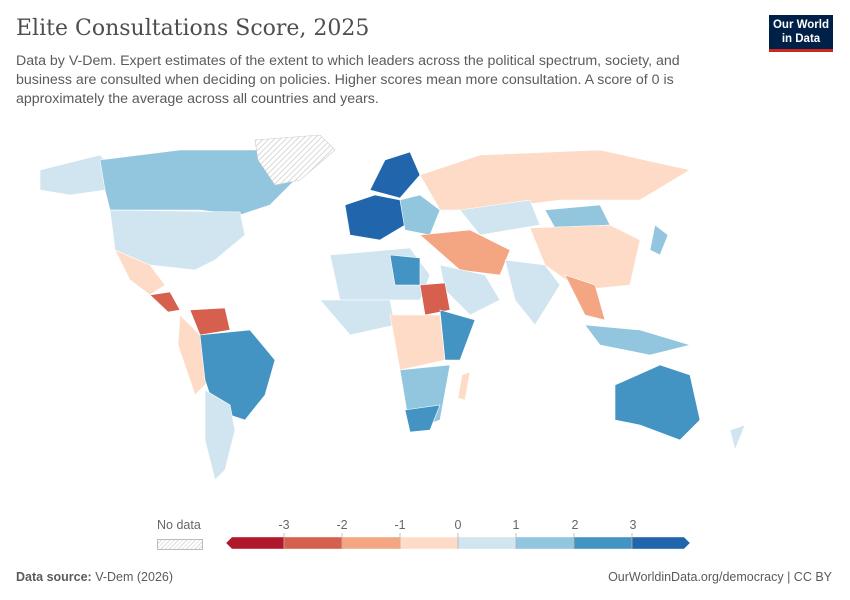 The image size is (850, 600). Describe the element at coordinates (422, 418) in the screenshot. I see `region-south-africa` at that location.